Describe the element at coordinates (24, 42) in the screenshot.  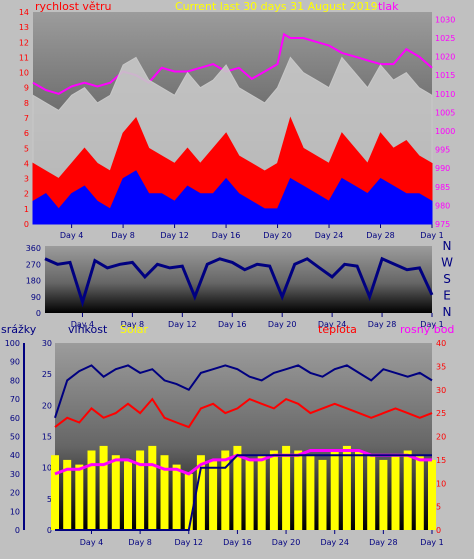
I see `wind-axis-tick-label-12: 12` at that location.